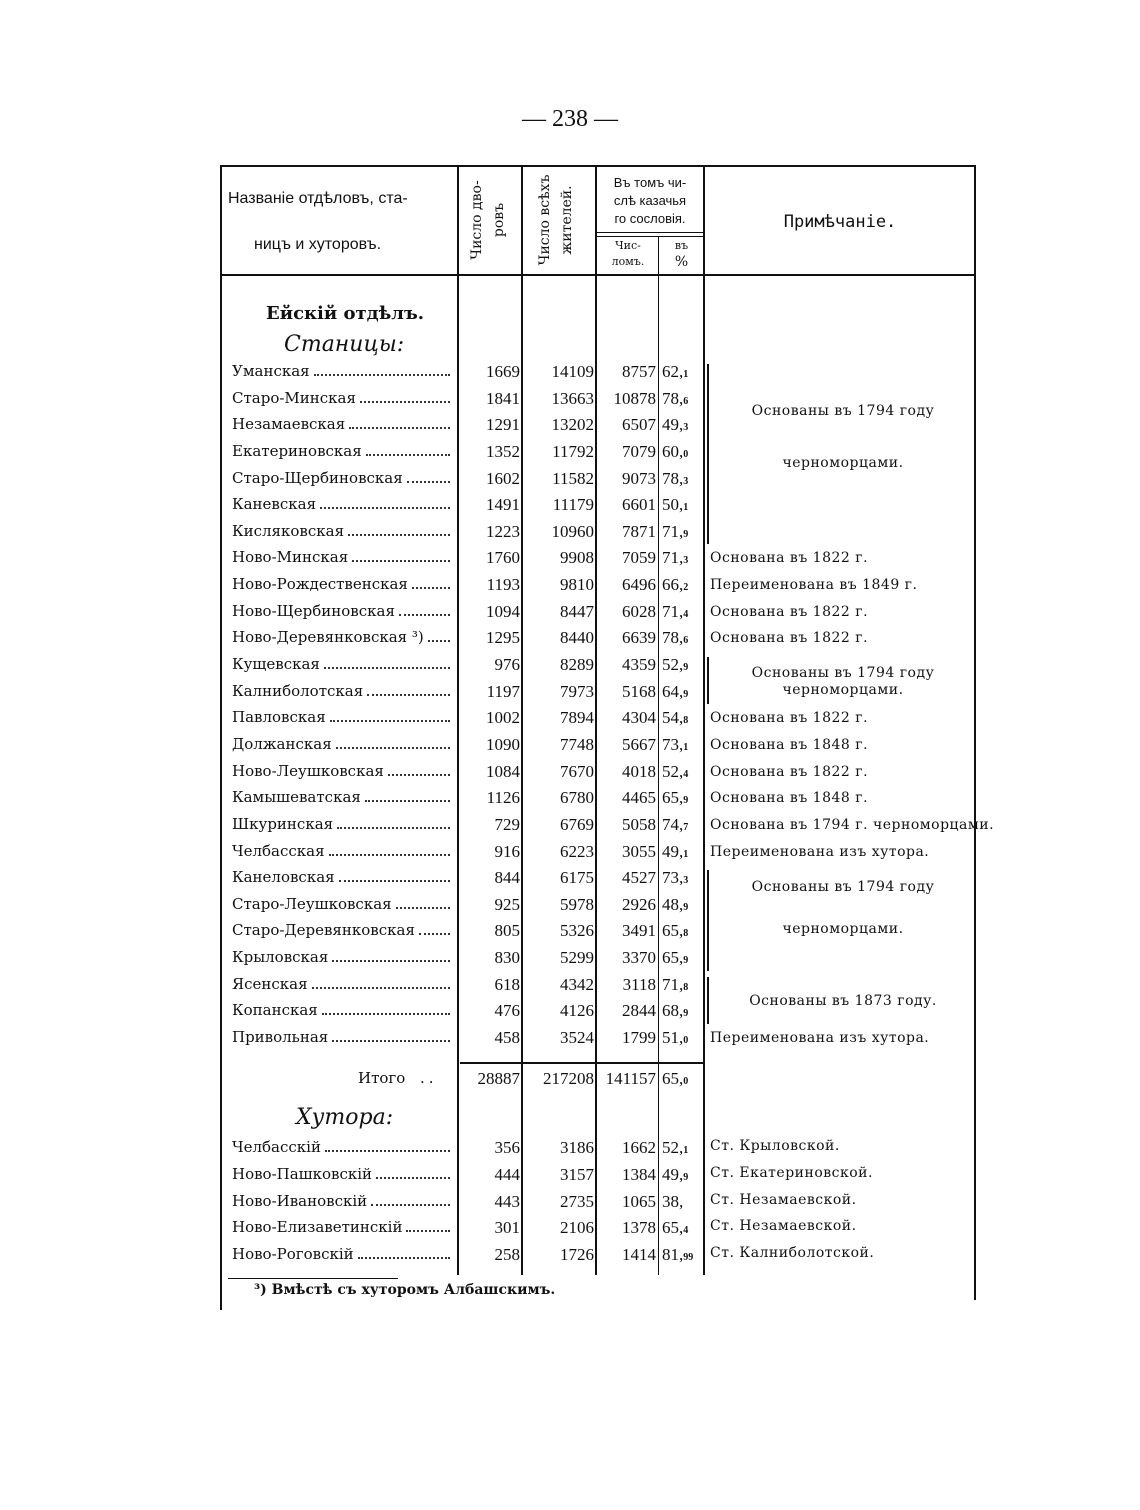 Image resolution: width=1140 pixels, height=1510 pixels. Describe the element at coordinates (789, 744) in the screenshot. I see `note-text: Основана въ 1848 г.` at that location.